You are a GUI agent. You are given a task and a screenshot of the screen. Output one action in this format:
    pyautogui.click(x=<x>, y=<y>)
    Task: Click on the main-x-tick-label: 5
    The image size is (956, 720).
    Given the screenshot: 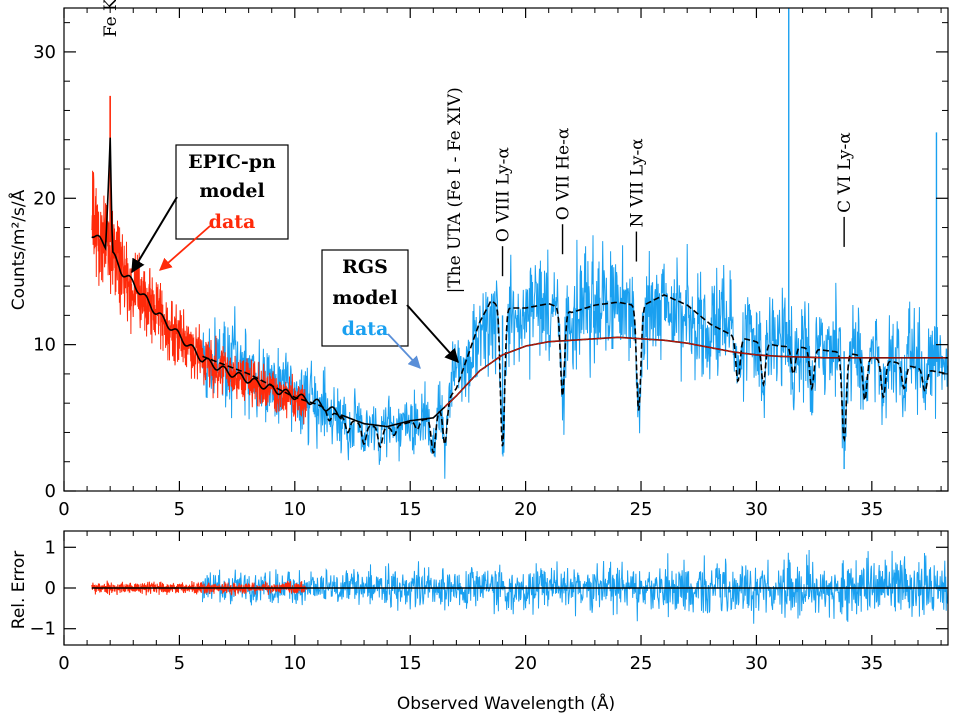 What is the action you would take?
    pyautogui.click(x=179, y=509)
    